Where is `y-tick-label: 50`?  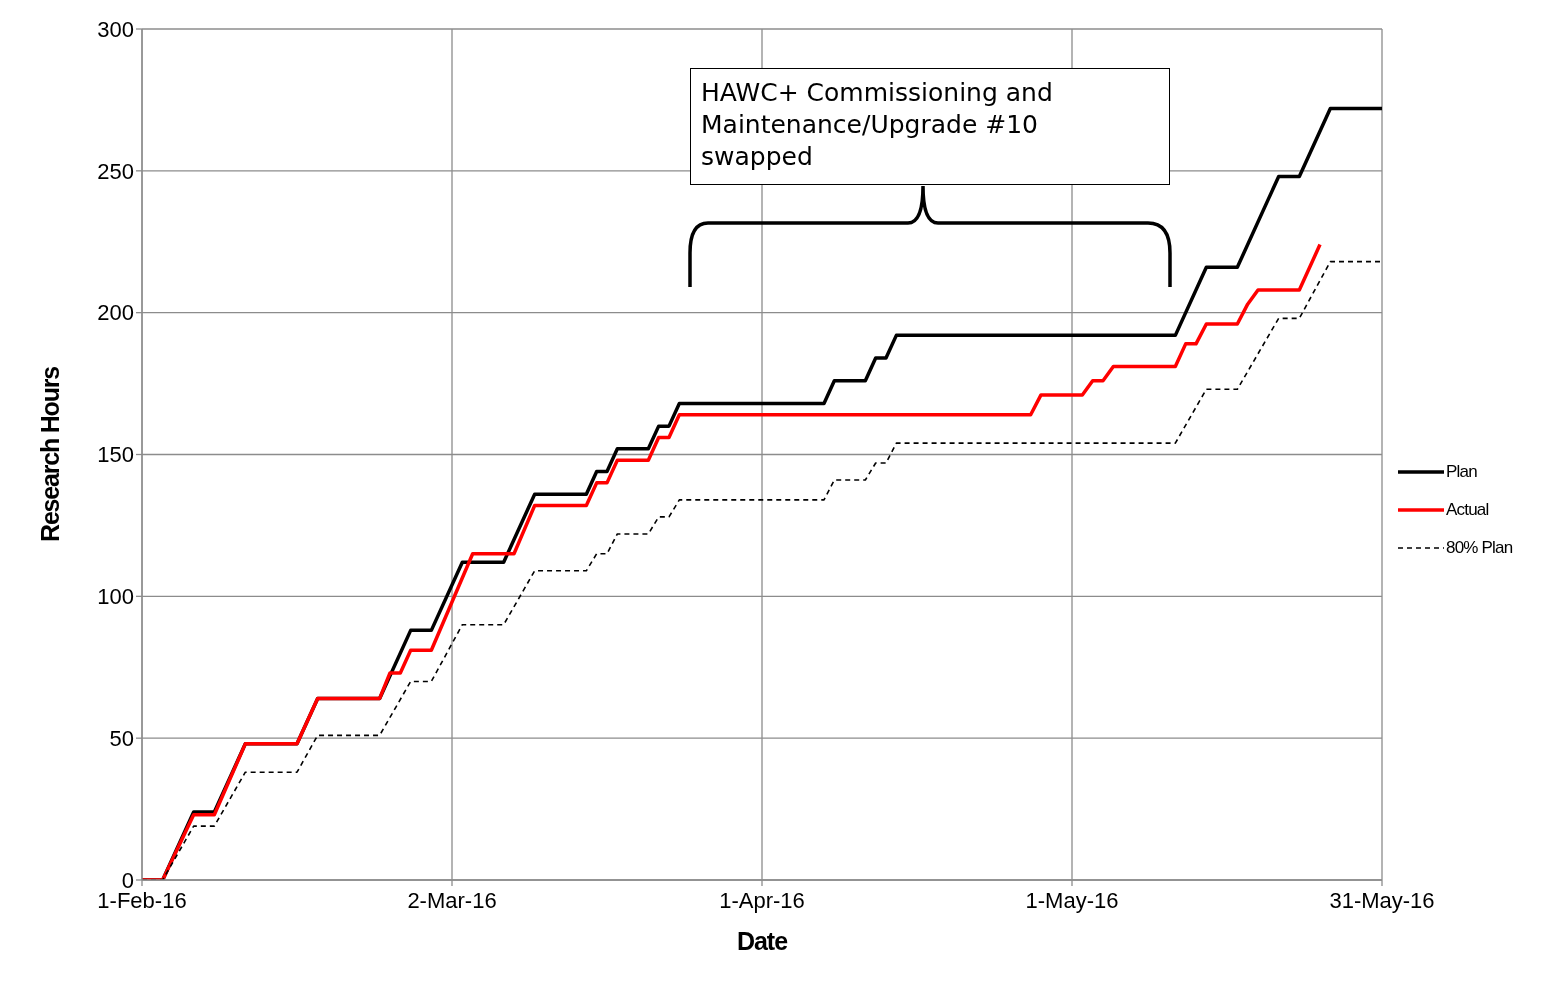 y-tick-label: 50 is located at coordinates (121, 738).